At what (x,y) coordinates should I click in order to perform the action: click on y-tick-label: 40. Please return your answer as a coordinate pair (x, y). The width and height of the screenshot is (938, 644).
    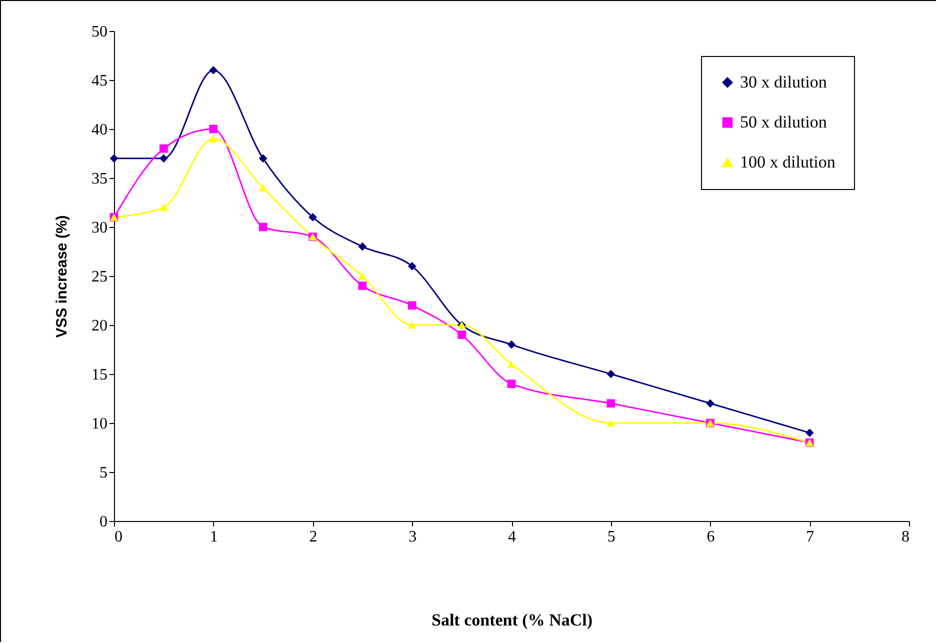
    Looking at the image, I should click on (100, 130).